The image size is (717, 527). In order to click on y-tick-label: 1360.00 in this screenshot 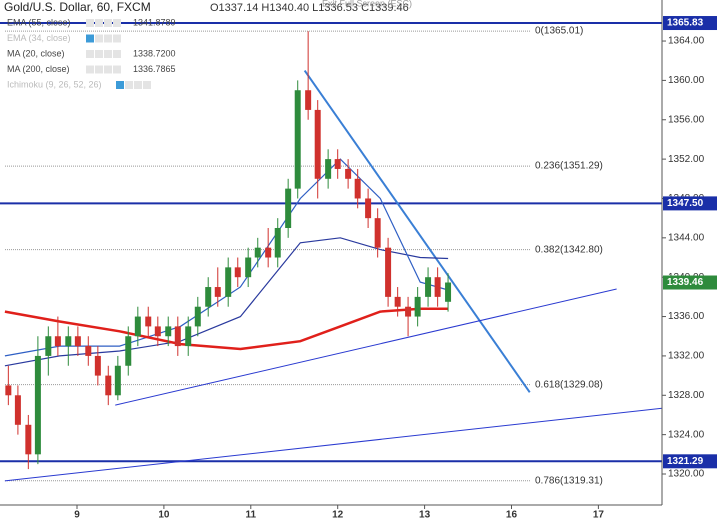, I will do `click(686, 80)`.